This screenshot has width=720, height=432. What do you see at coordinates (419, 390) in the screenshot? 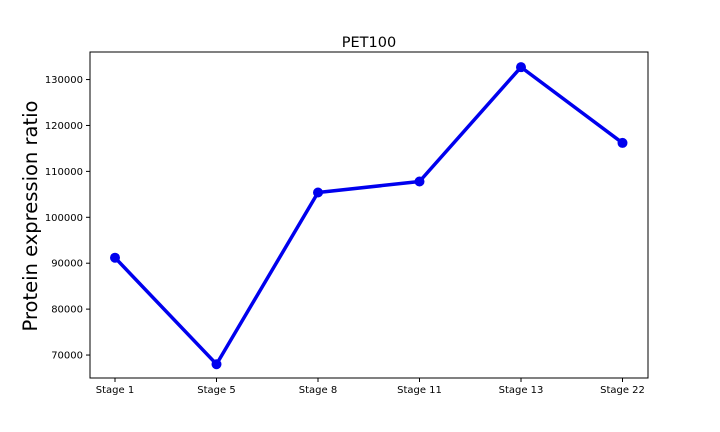
I see `x-tick-label-3: Stage 11` at bounding box center [419, 390].